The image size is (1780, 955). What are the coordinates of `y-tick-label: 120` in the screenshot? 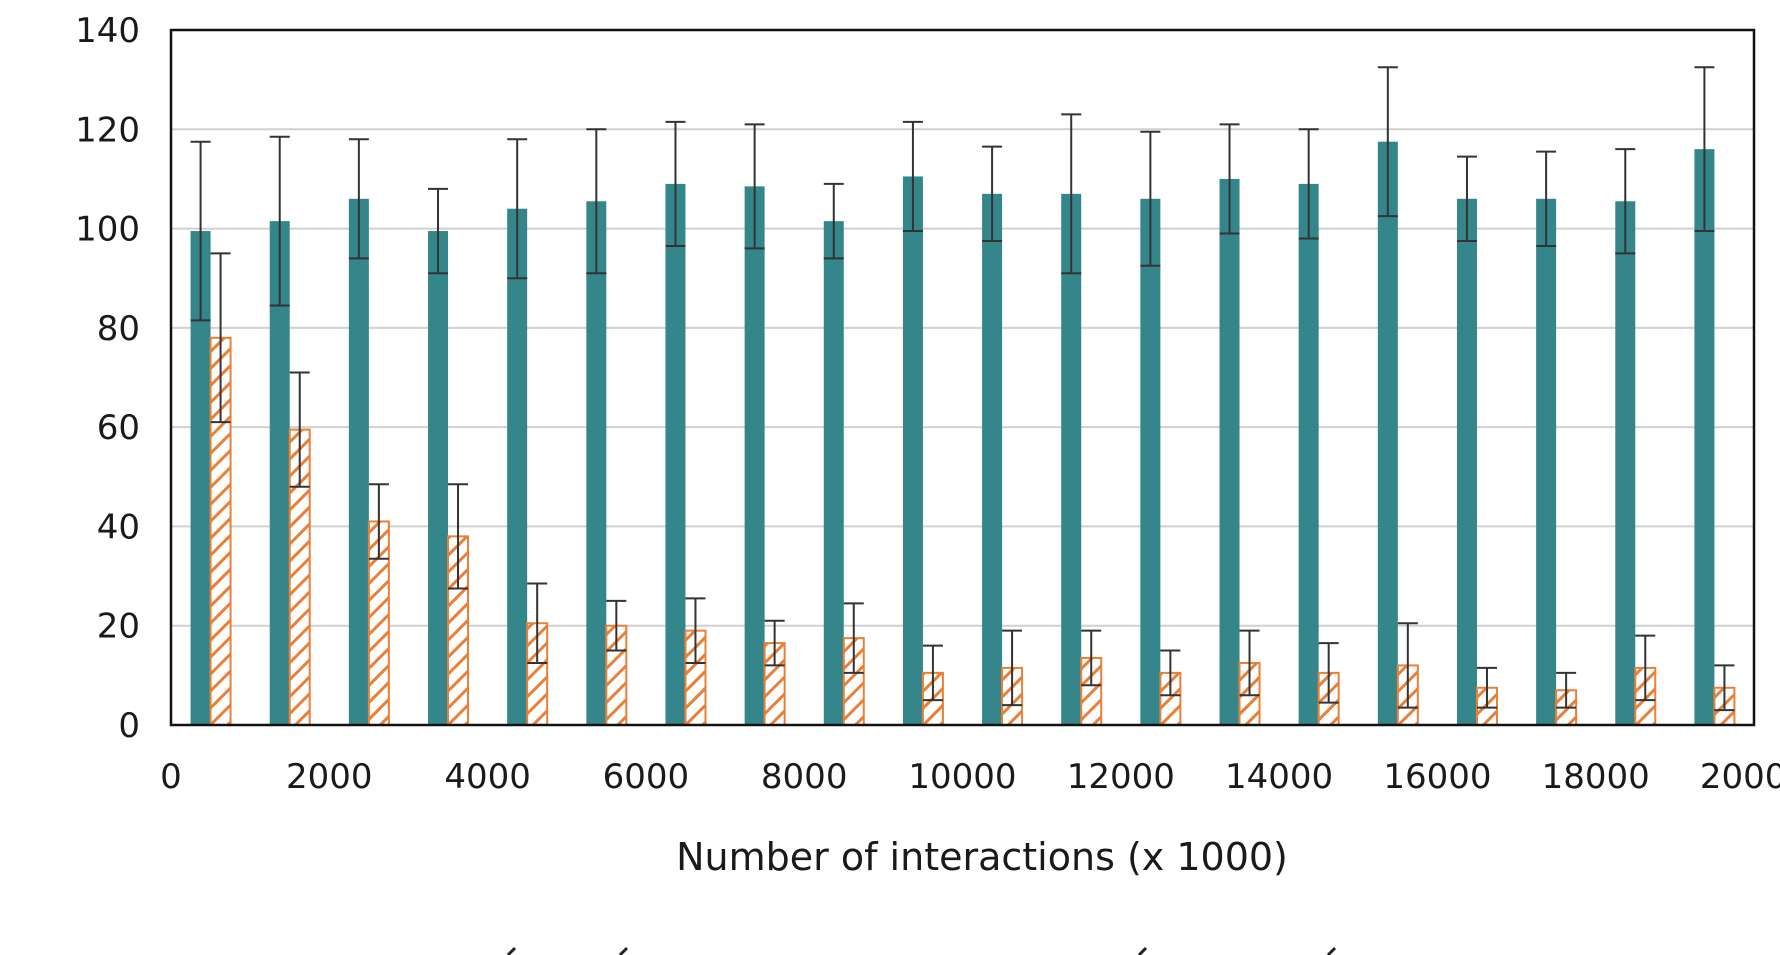 It's located at (107, 130).